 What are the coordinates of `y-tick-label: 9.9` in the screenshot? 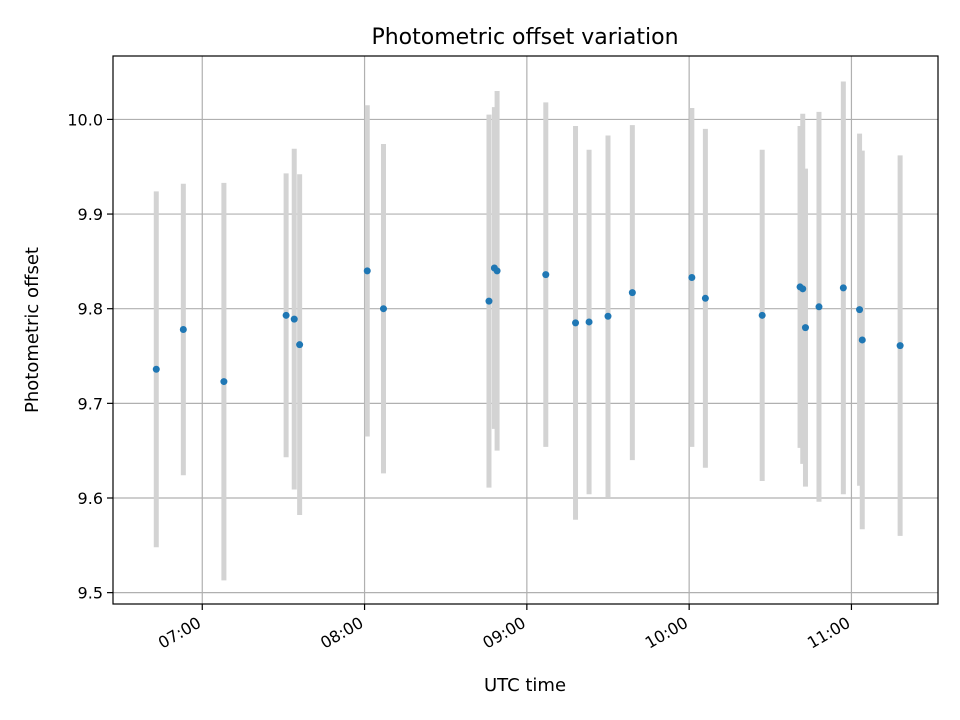 It's located at (90, 214).